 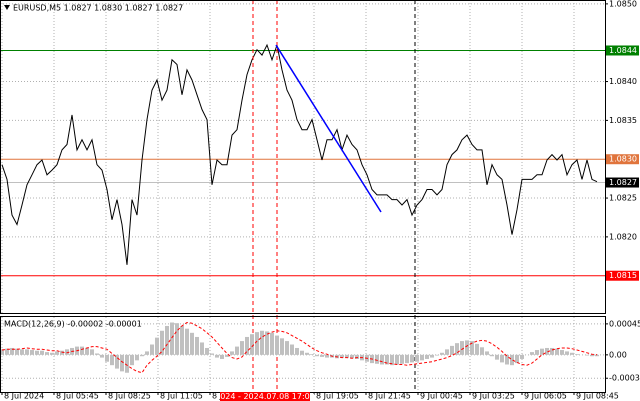 I want to click on x-tick-label: 8 Jul 21:45, so click(x=389, y=396).